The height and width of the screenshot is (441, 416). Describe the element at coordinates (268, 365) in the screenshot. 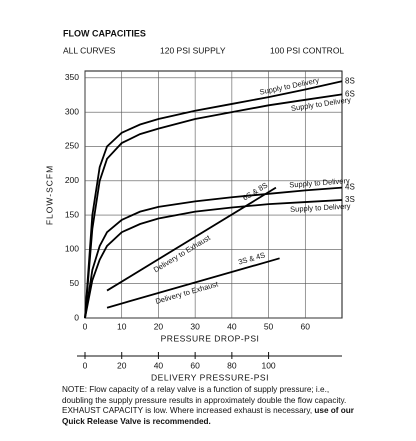

I see `x2-tick-label: 100` at that location.